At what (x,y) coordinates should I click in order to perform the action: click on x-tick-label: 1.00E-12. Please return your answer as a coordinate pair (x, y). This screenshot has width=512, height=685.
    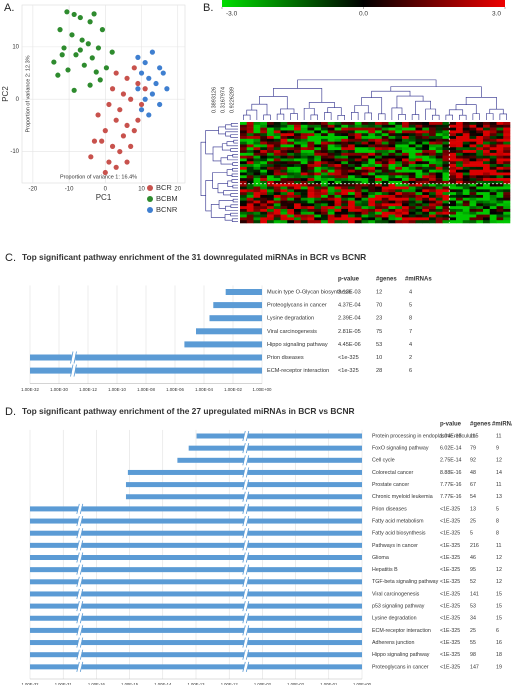
    Looking at the image, I should click on (88, 389).